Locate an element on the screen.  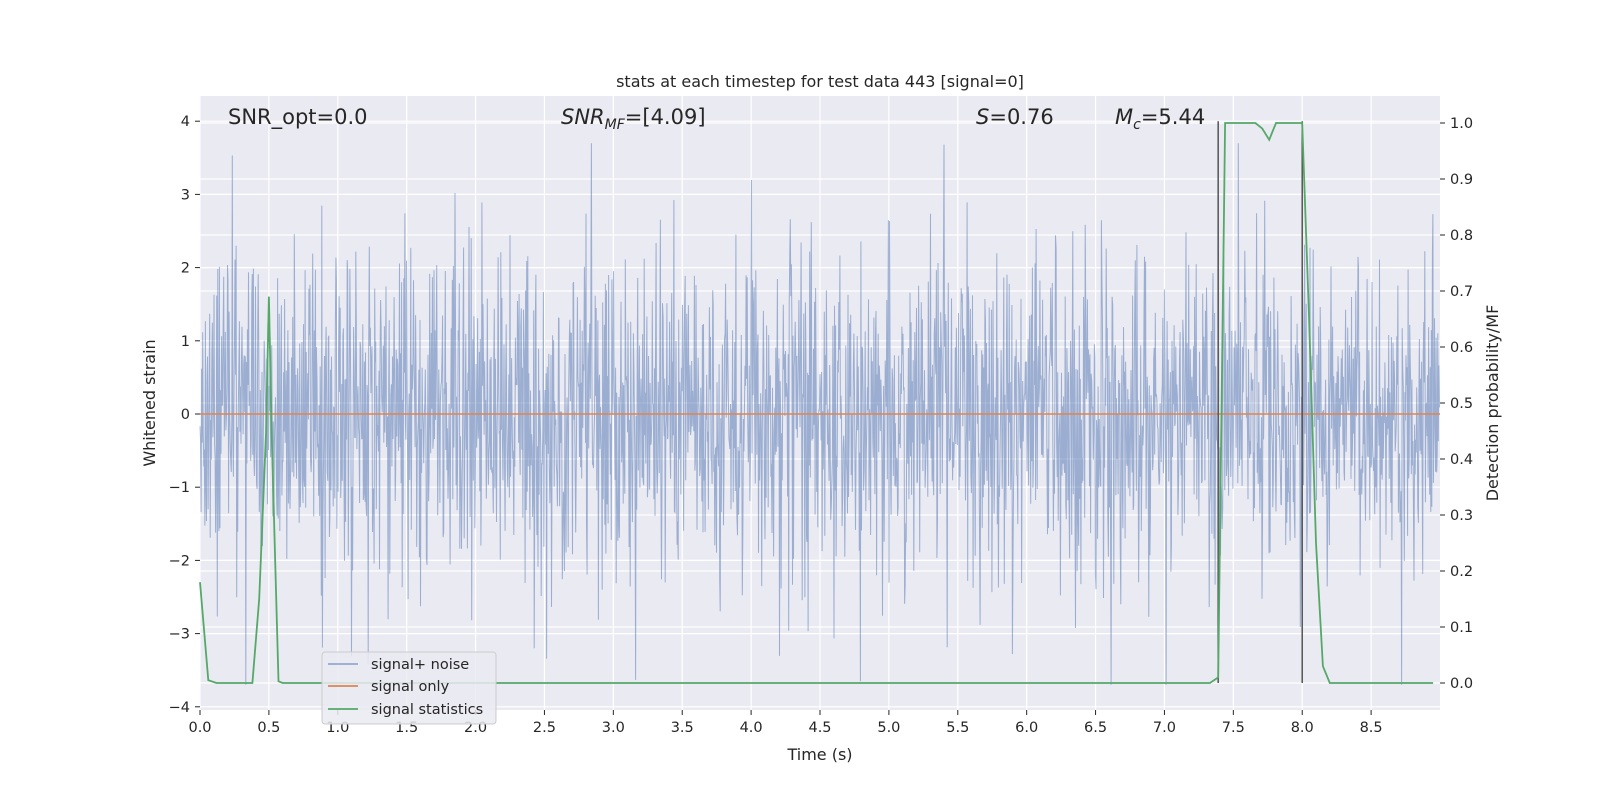
x-tick-label: 5.0 is located at coordinates (888, 728).